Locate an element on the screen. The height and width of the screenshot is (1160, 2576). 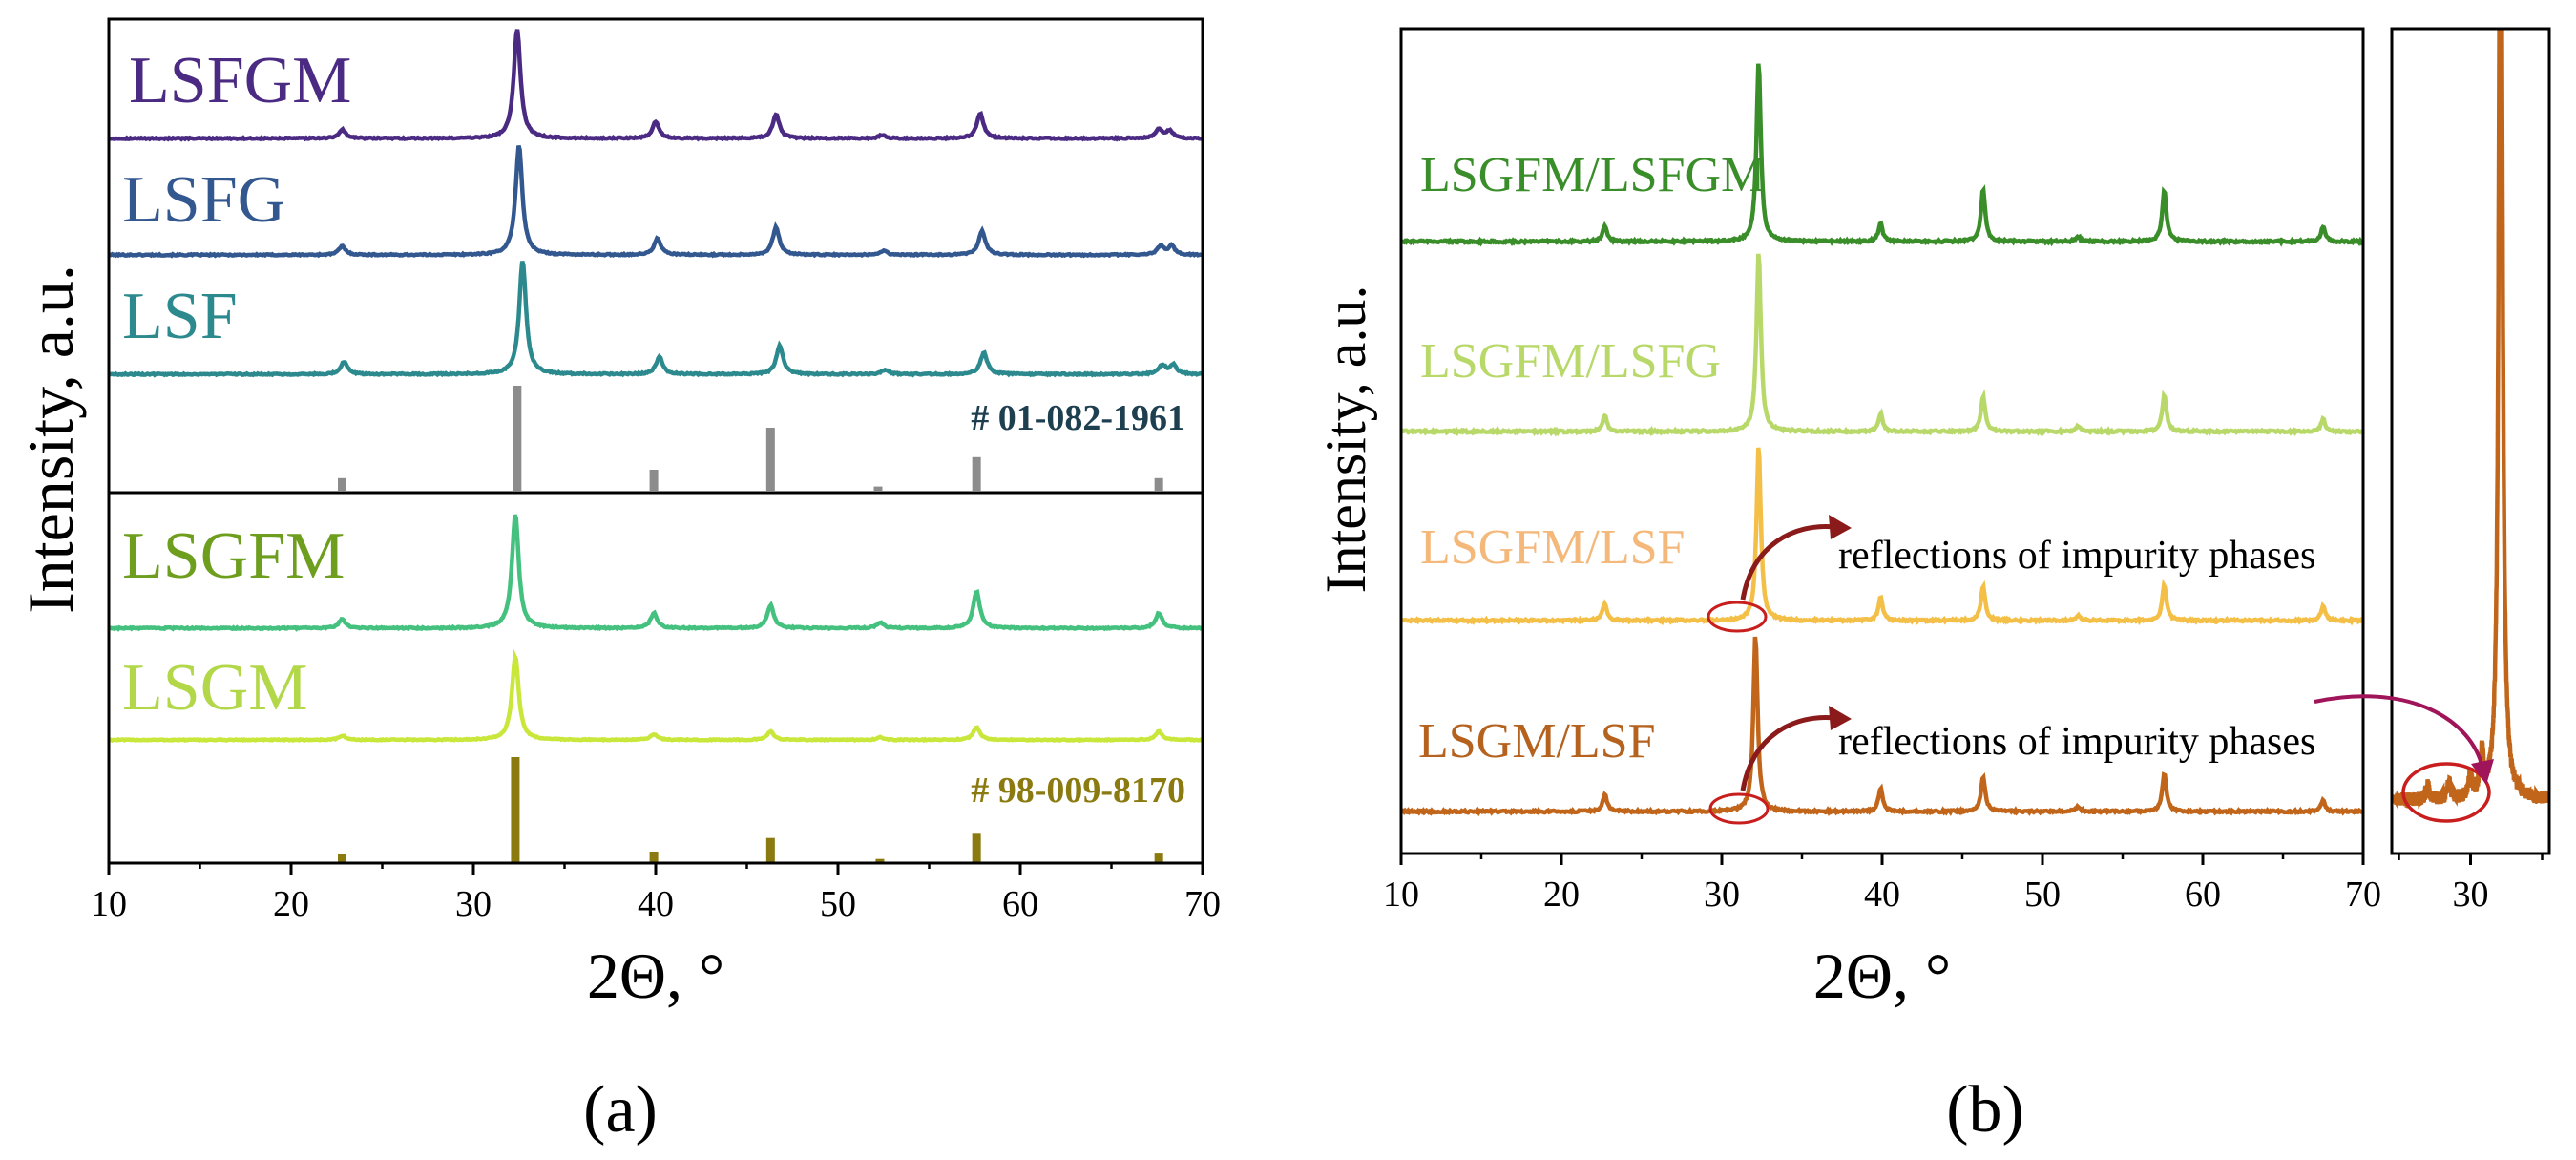
panel-a-x-axis: 10 20 30 40 50 60 70 is located at coordinates (656, 893).